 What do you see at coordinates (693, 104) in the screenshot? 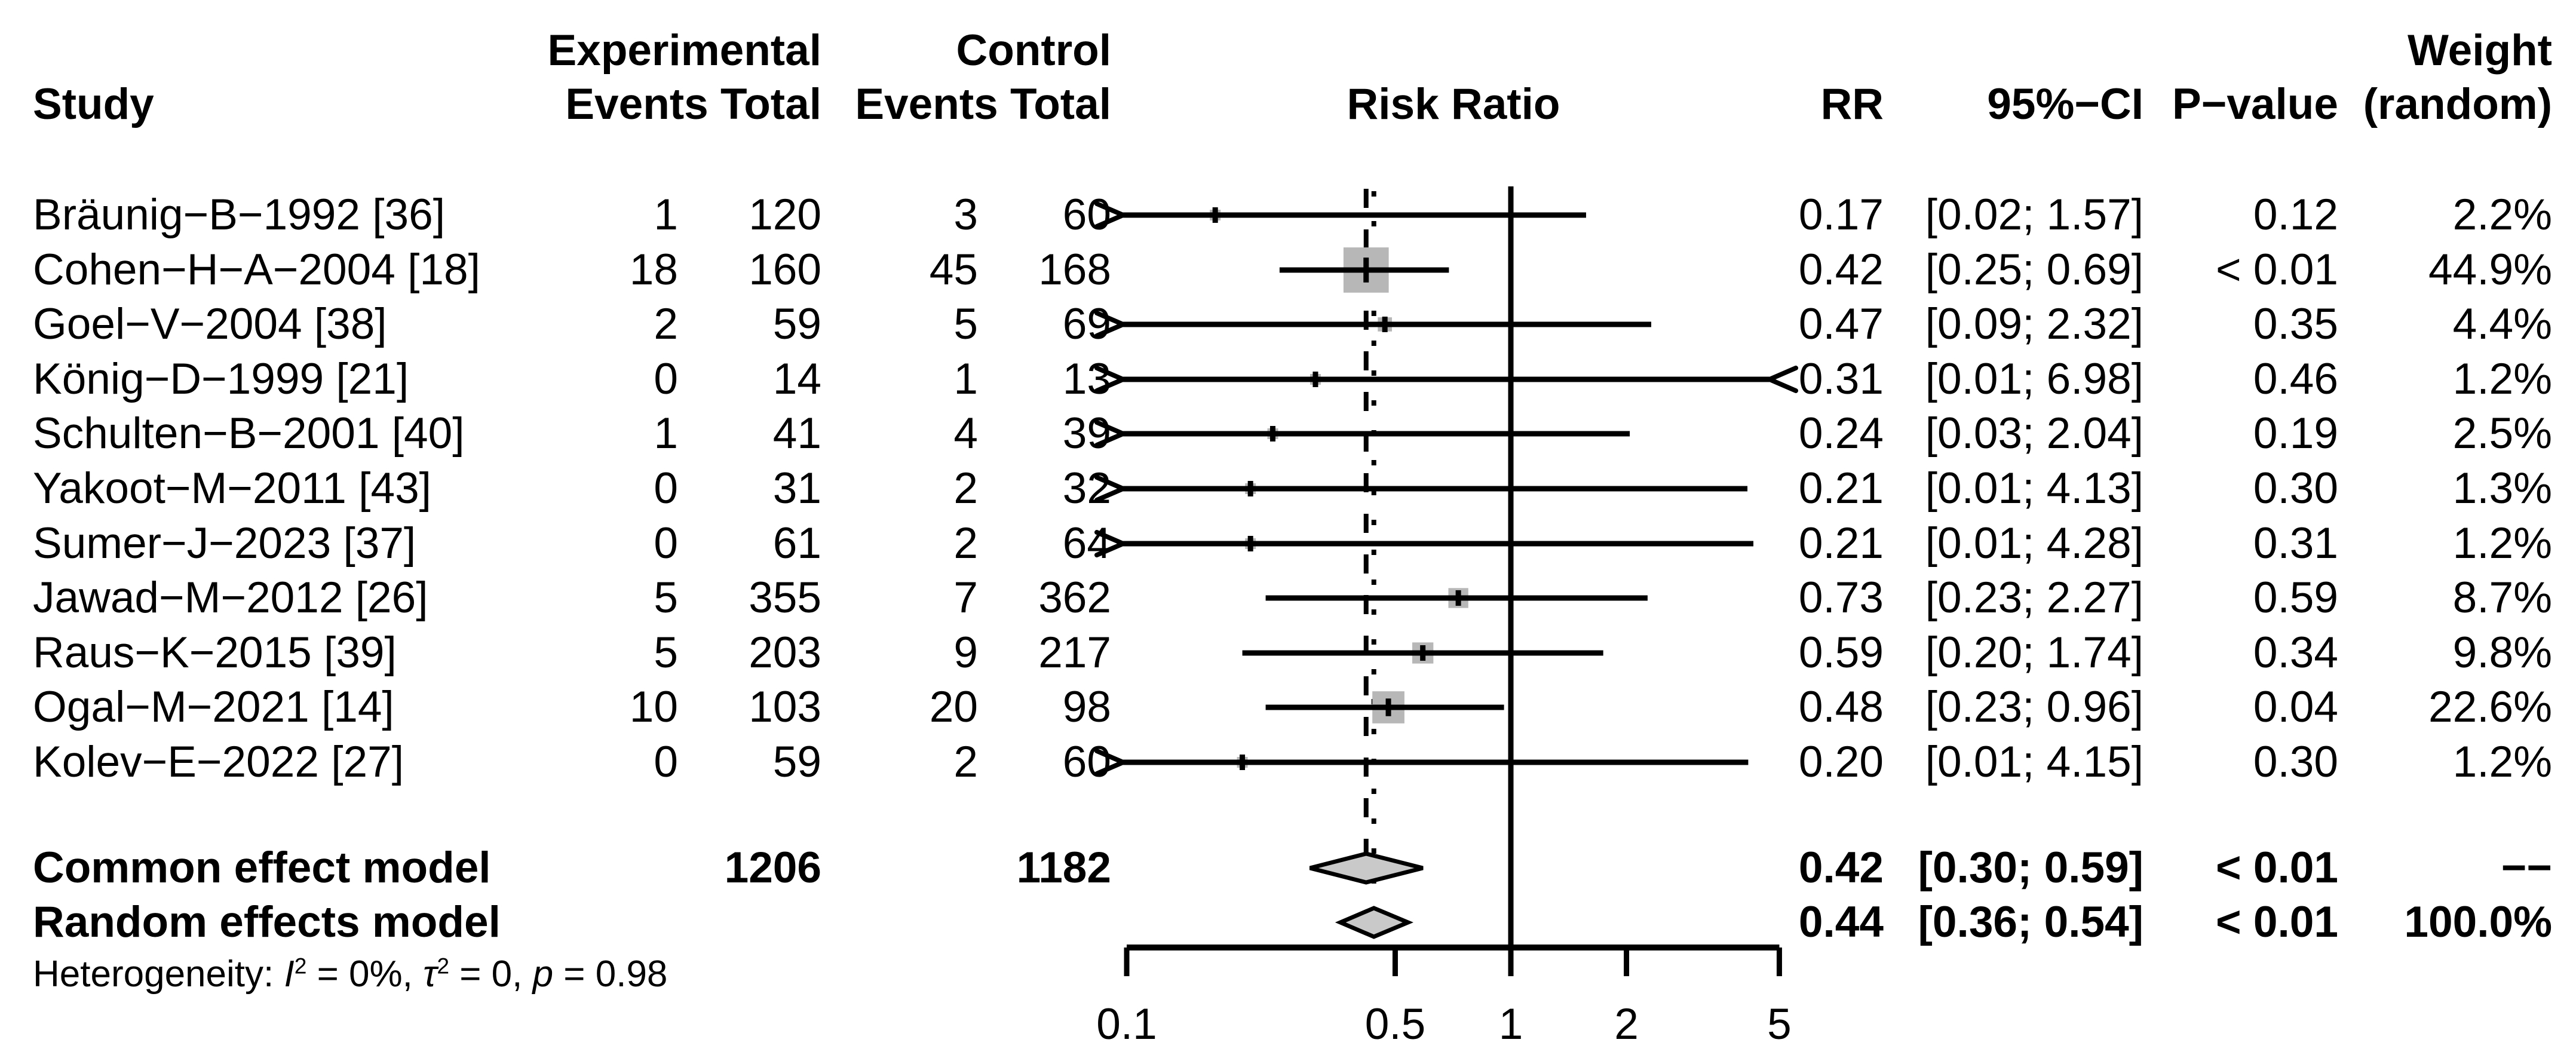
I see `col-header-events-total-exp: Events Total` at bounding box center [693, 104].